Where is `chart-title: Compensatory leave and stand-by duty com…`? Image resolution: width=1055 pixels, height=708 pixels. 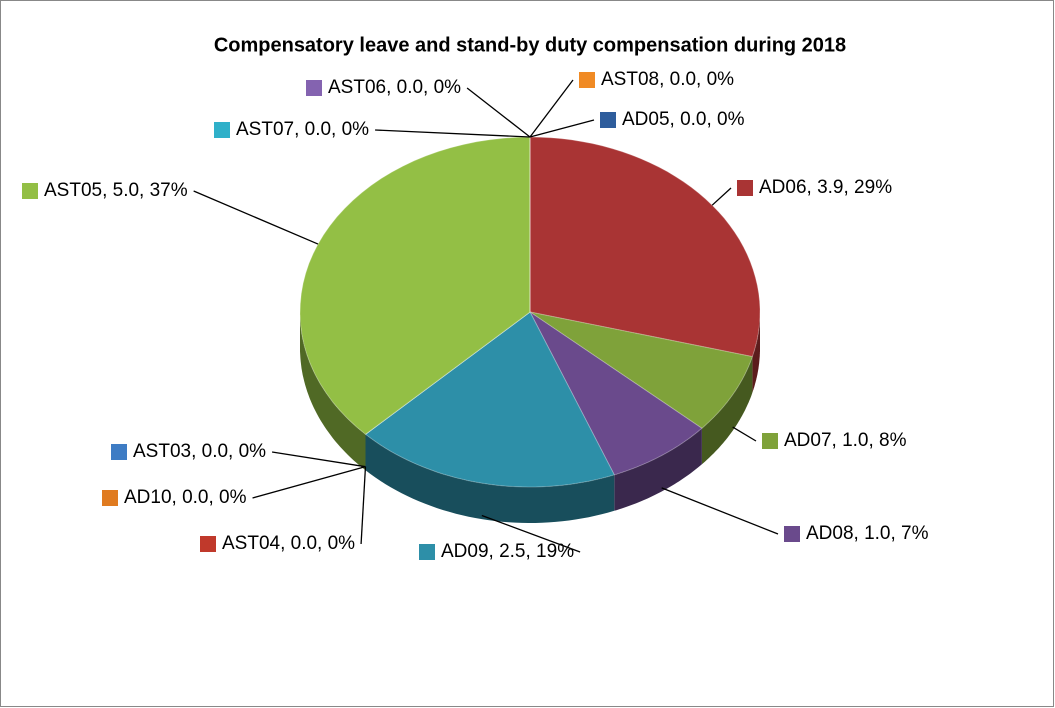
chart-title: Compensatory leave and stand-by duty com… is located at coordinates (530, 45).